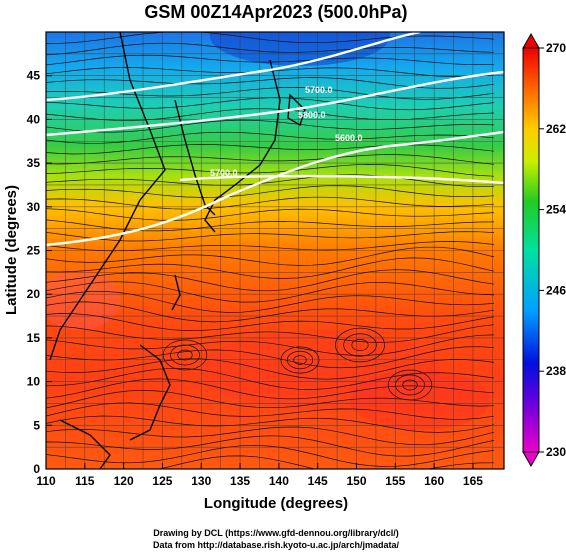 Image resolution: width=566 pixels, height=554 pixels. I want to click on y-tick-label: 40, so click(34, 119).